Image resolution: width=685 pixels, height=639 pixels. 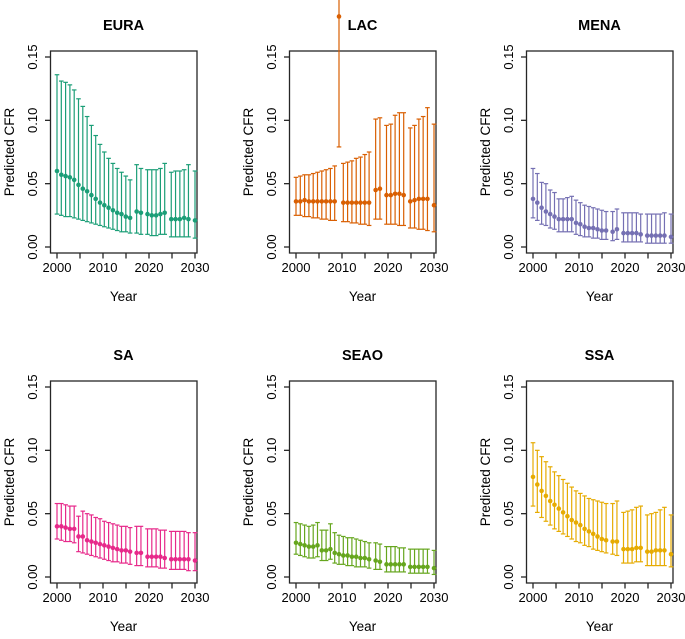 I want to click on y-tick-label: 0.15, so click(x=271, y=386).